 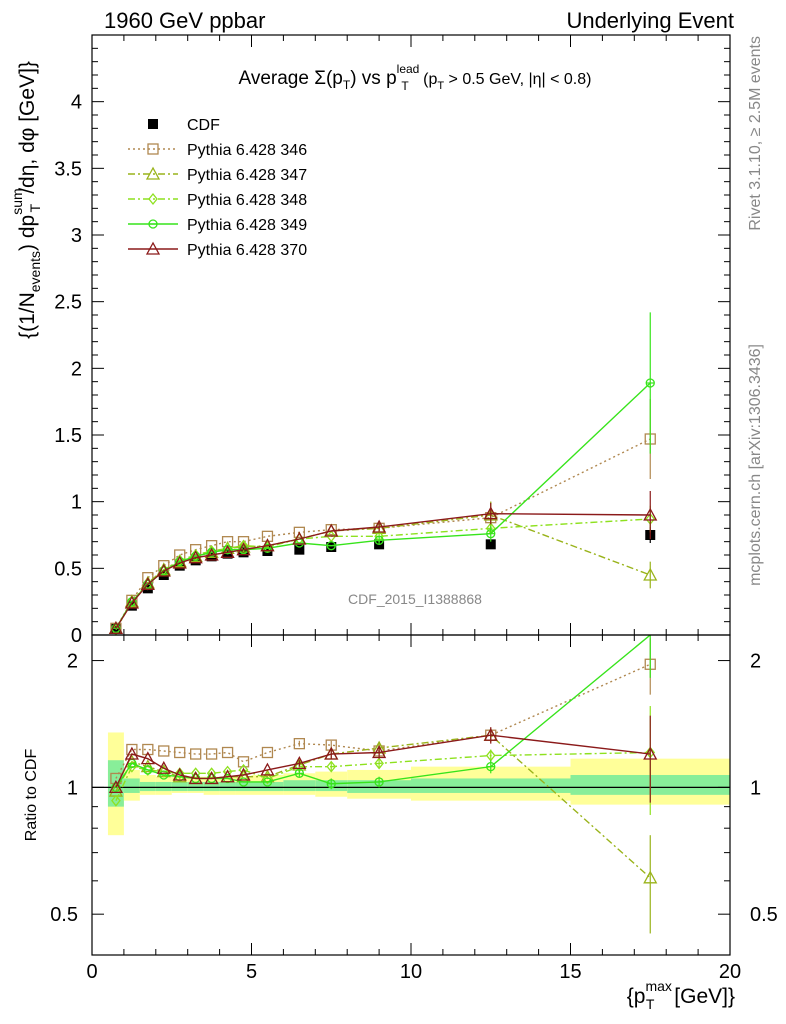 I want to click on ratio-y-tick-label-right: 0.5, so click(x=764, y=915).